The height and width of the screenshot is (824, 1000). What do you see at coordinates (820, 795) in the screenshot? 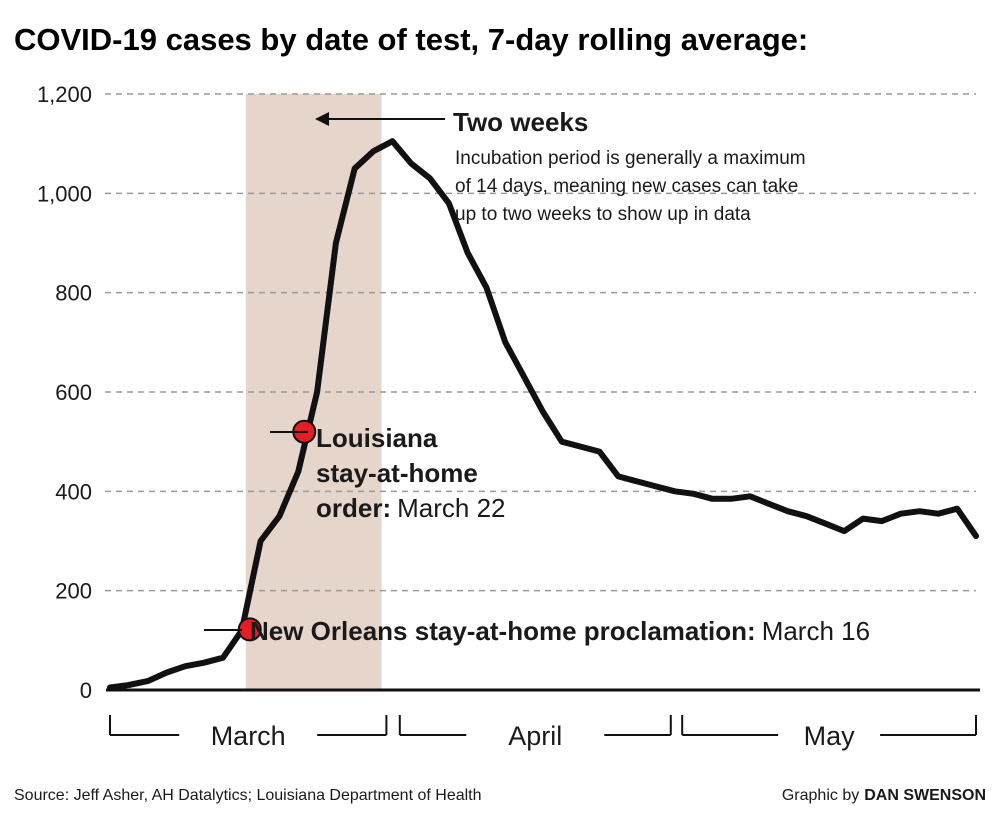
I see `credit-prefix: Graphic by` at bounding box center [820, 795].